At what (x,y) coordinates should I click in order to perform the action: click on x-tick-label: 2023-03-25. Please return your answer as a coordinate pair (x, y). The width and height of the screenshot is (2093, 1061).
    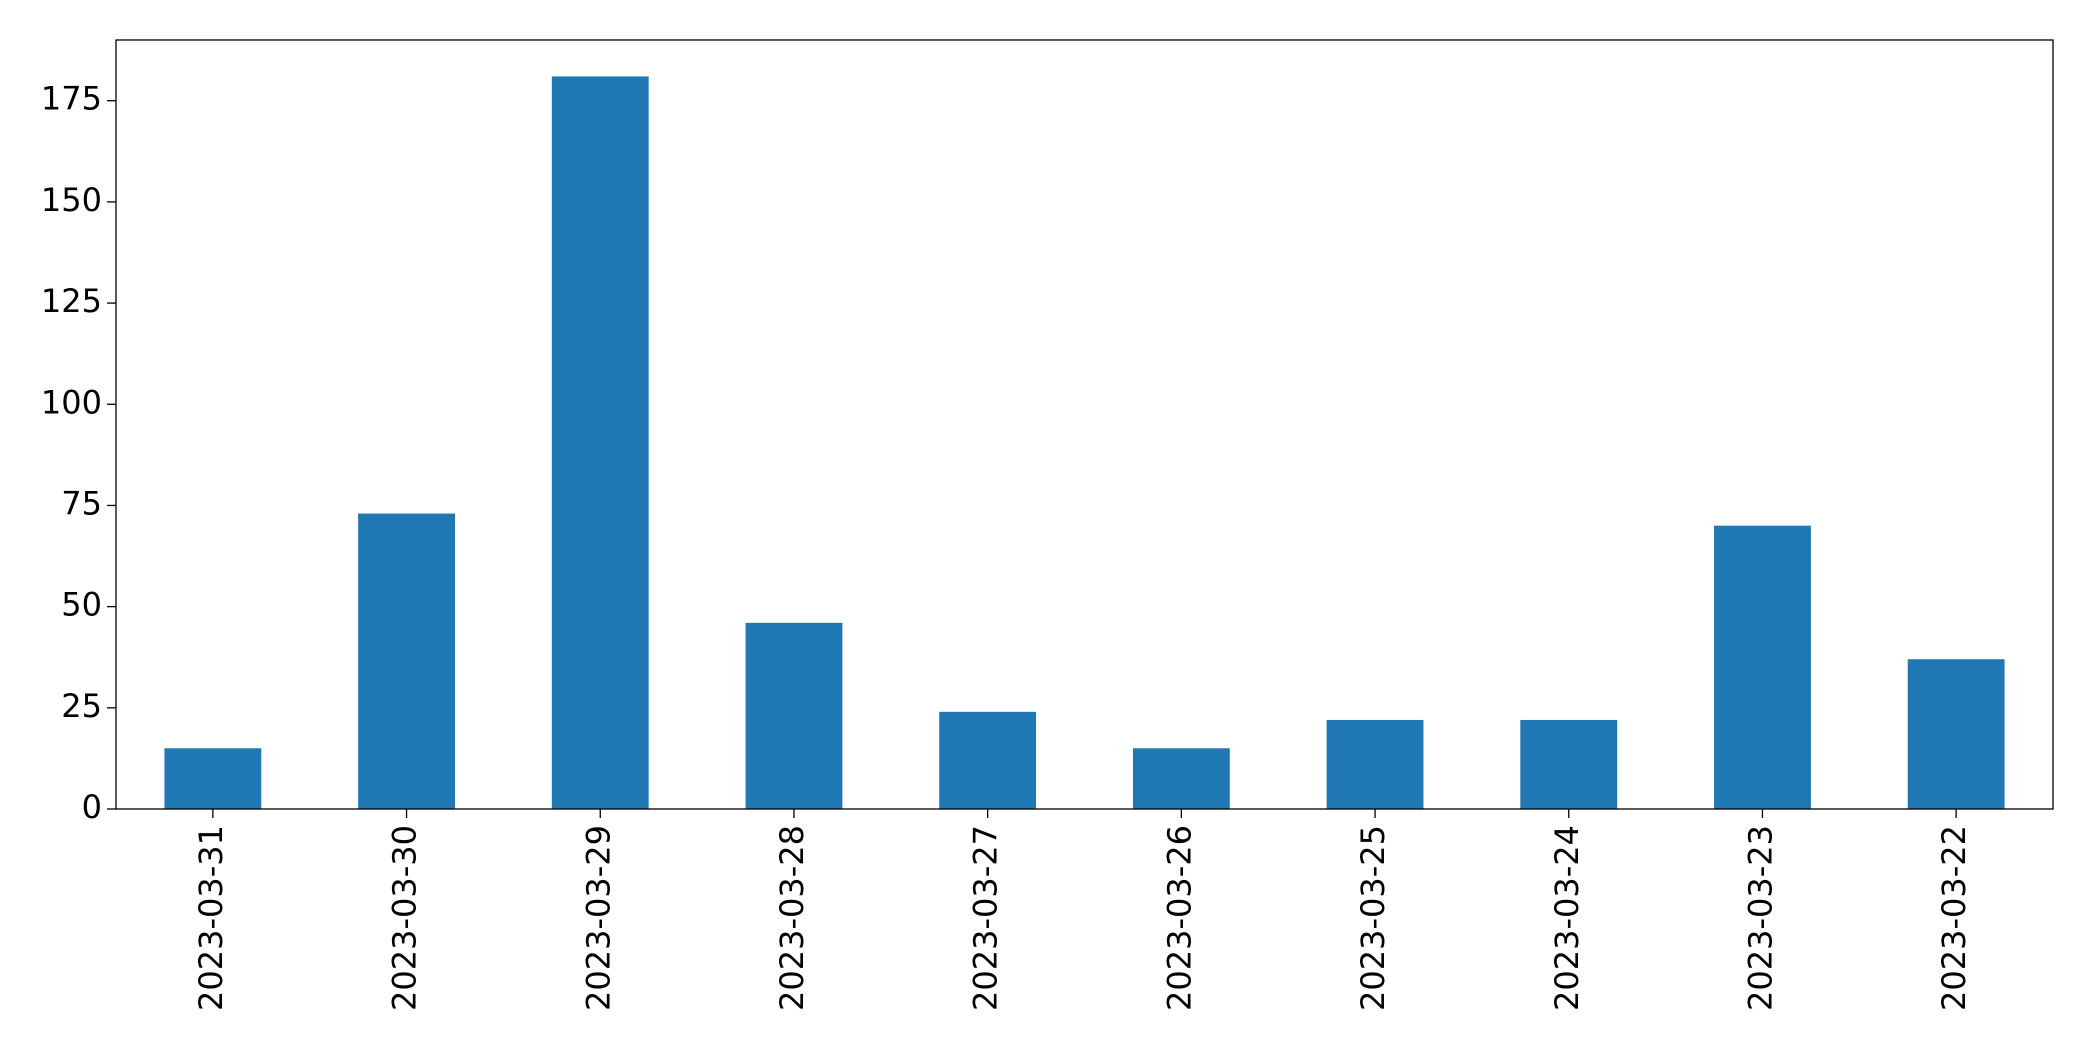
    Looking at the image, I should click on (1373, 918).